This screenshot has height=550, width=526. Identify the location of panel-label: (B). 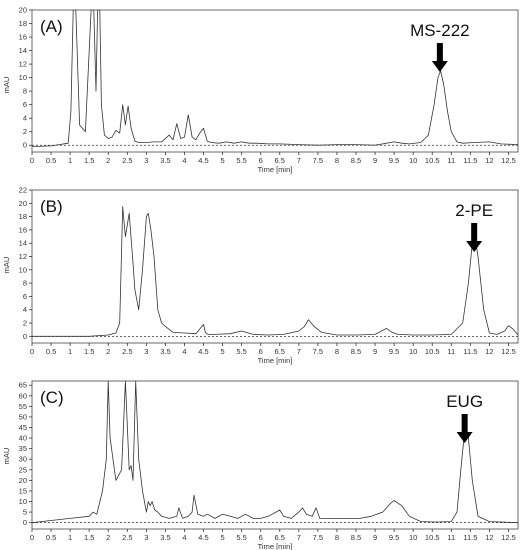
(51, 206).